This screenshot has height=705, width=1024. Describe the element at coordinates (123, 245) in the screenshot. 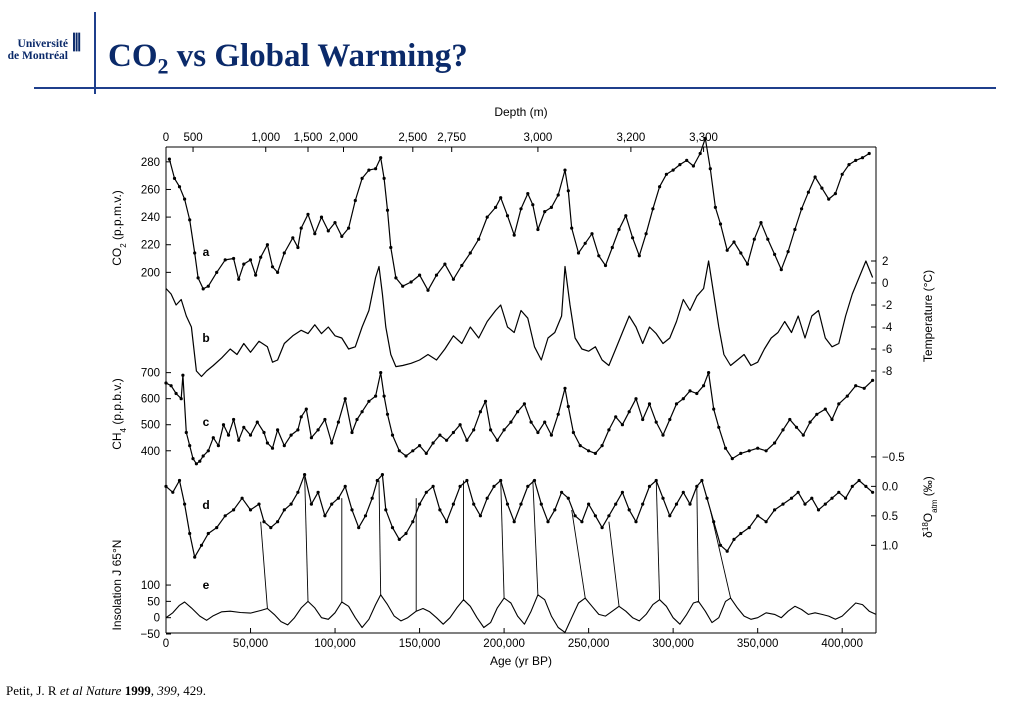

I see `co2-axis-title-sub: 2` at that location.